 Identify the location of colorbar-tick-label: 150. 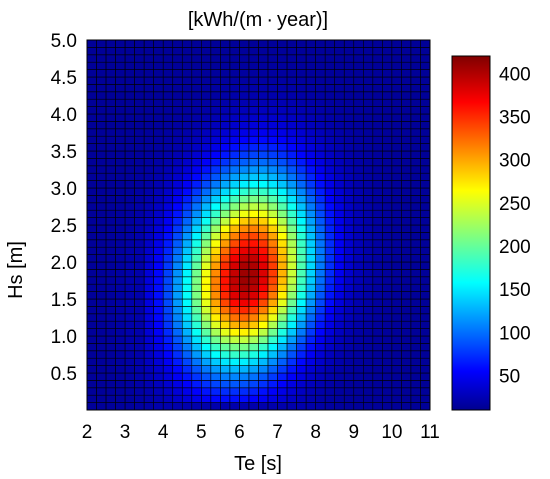
(515, 290).